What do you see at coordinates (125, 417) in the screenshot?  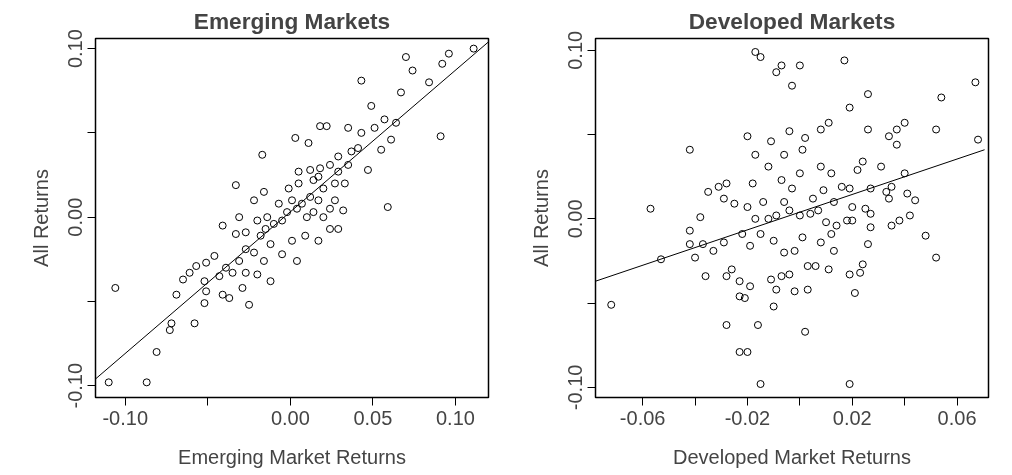 I see `x-tick-label: -0.10` at bounding box center [125, 417].